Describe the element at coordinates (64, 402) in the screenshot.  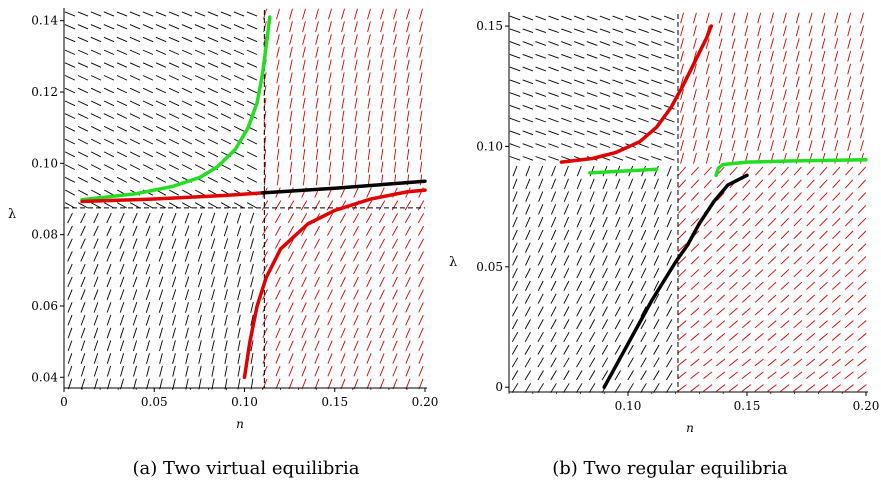
I see `x-tick-label: 0` at that location.